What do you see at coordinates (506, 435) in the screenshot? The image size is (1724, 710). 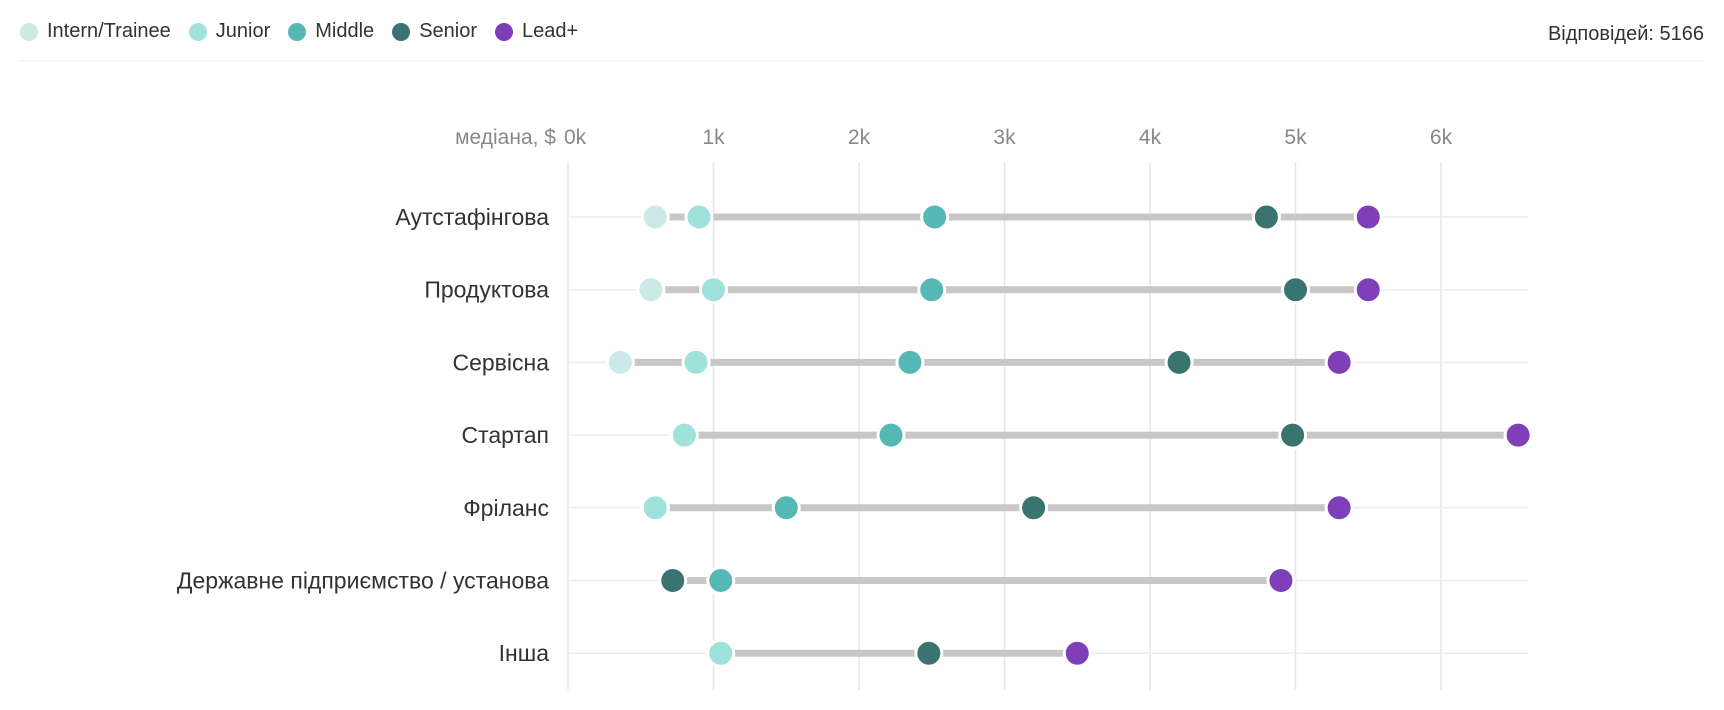 I see `category-label: Стартап` at bounding box center [506, 435].